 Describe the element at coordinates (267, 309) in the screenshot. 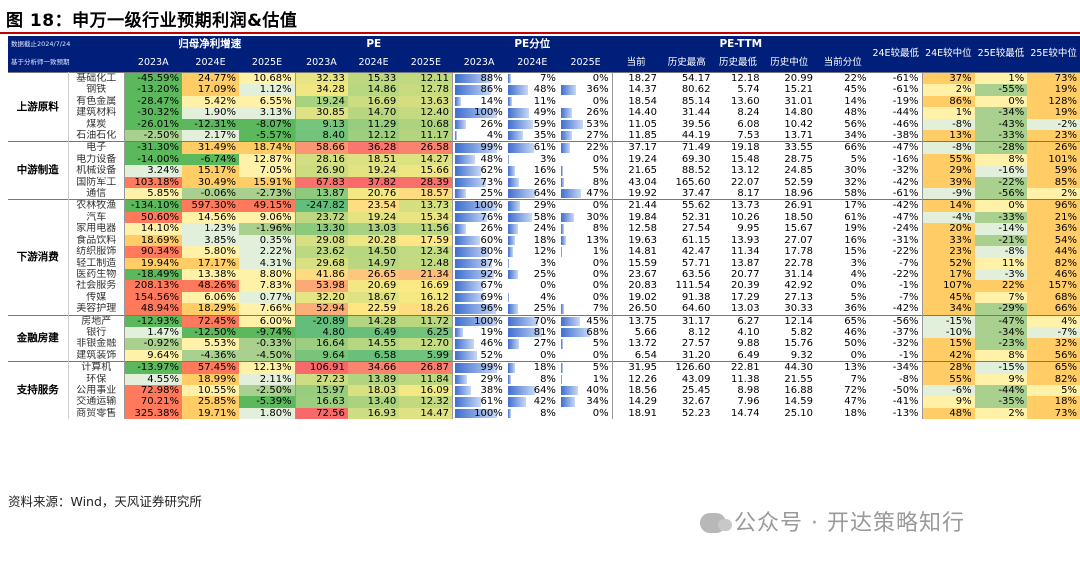

I see `table-cell: 7.66%` at that location.